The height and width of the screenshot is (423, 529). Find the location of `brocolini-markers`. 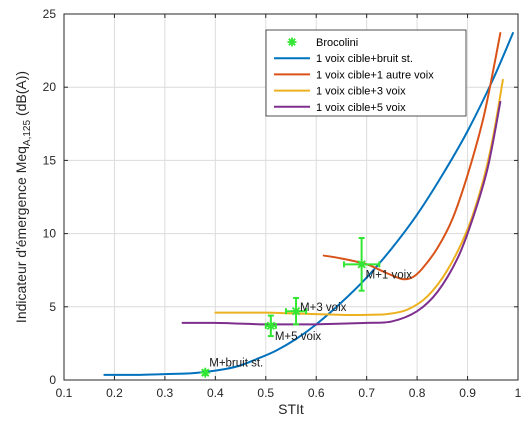

brocolini-markers is located at coordinates (290, 307).